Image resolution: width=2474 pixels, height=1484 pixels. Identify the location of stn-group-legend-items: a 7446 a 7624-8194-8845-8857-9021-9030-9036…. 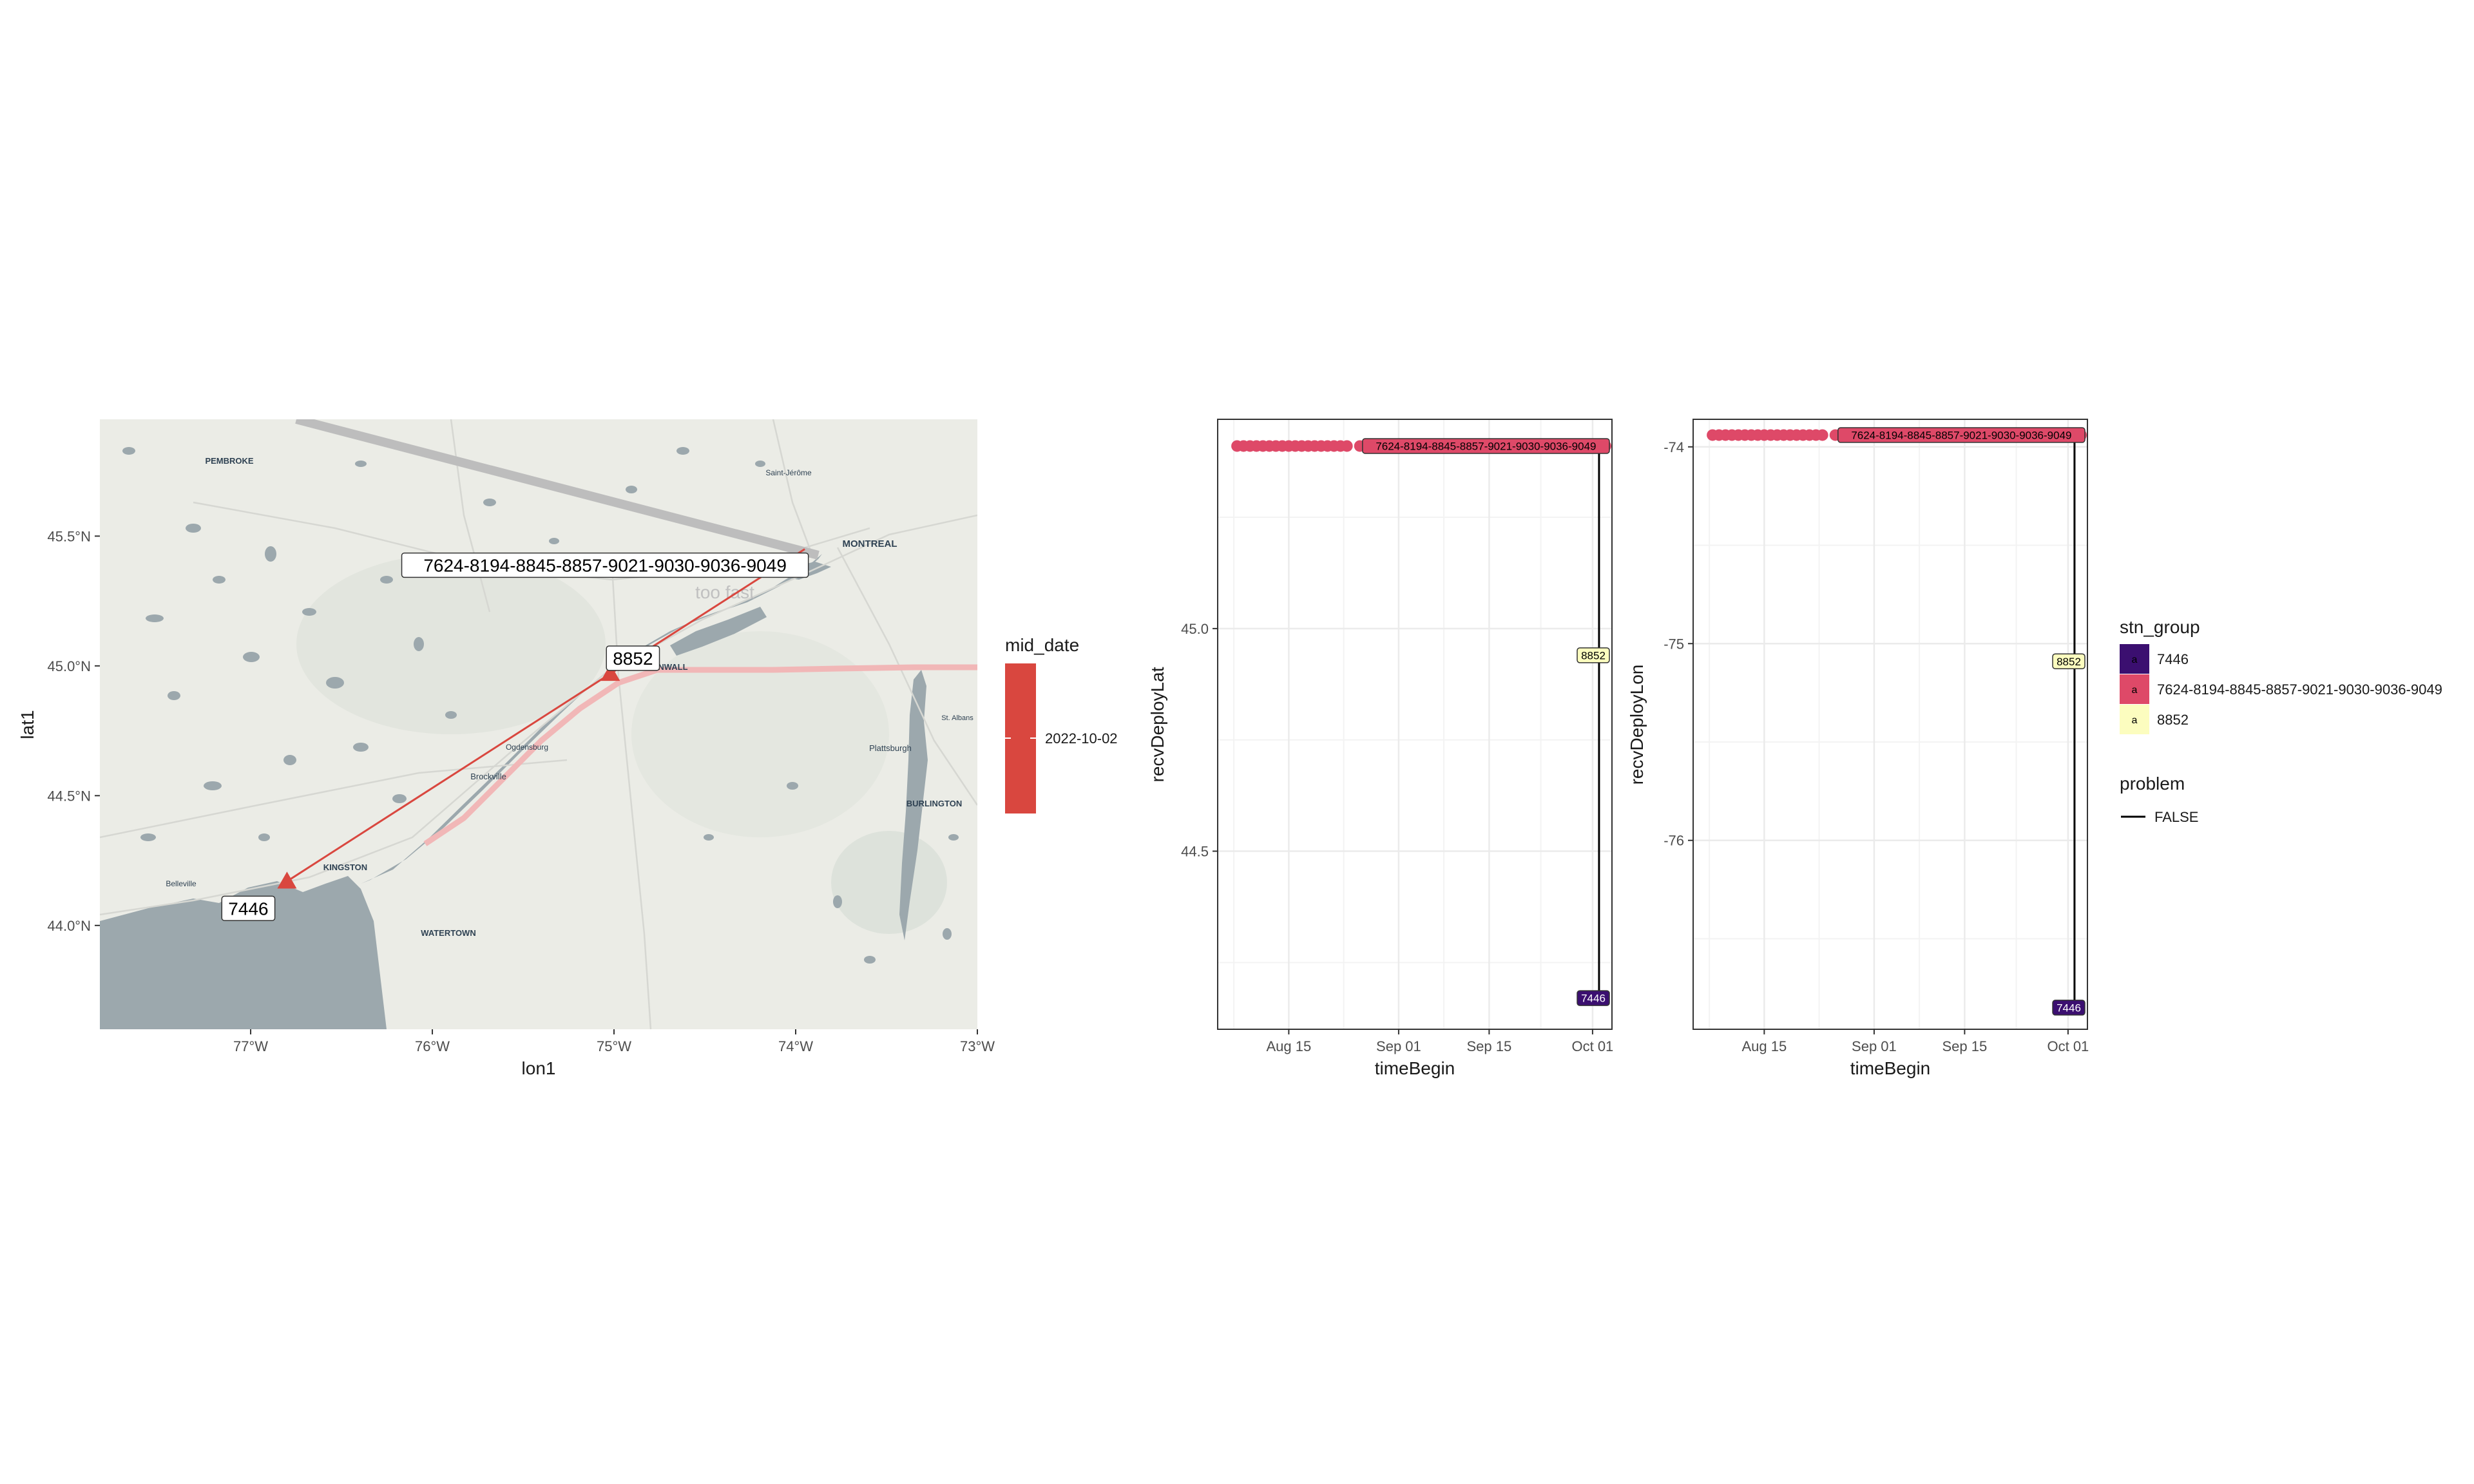
(2281, 689).